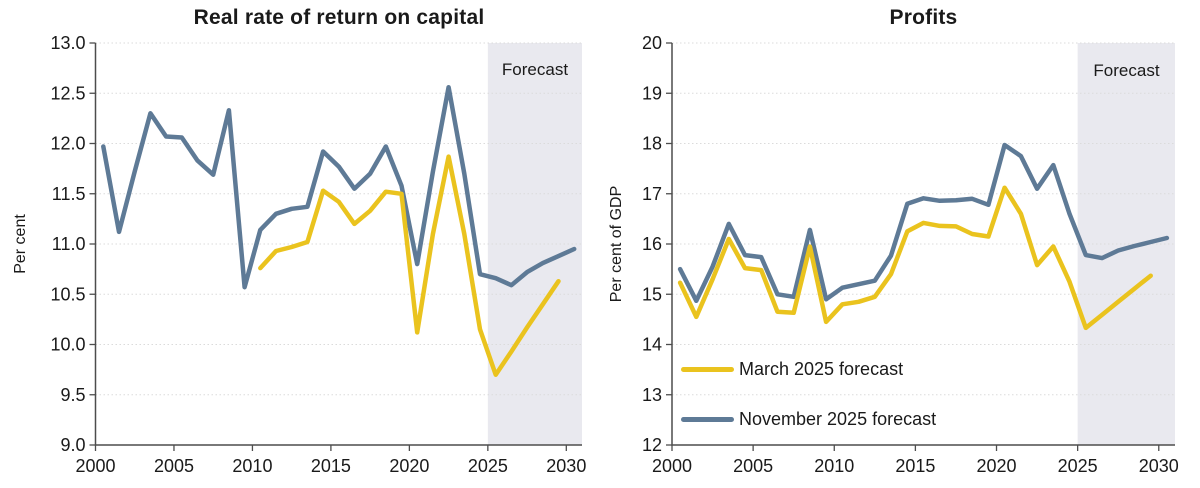 This screenshot has height=488, width=1200. I want to click on y-tick-label: 11.5, so click(69, 194).